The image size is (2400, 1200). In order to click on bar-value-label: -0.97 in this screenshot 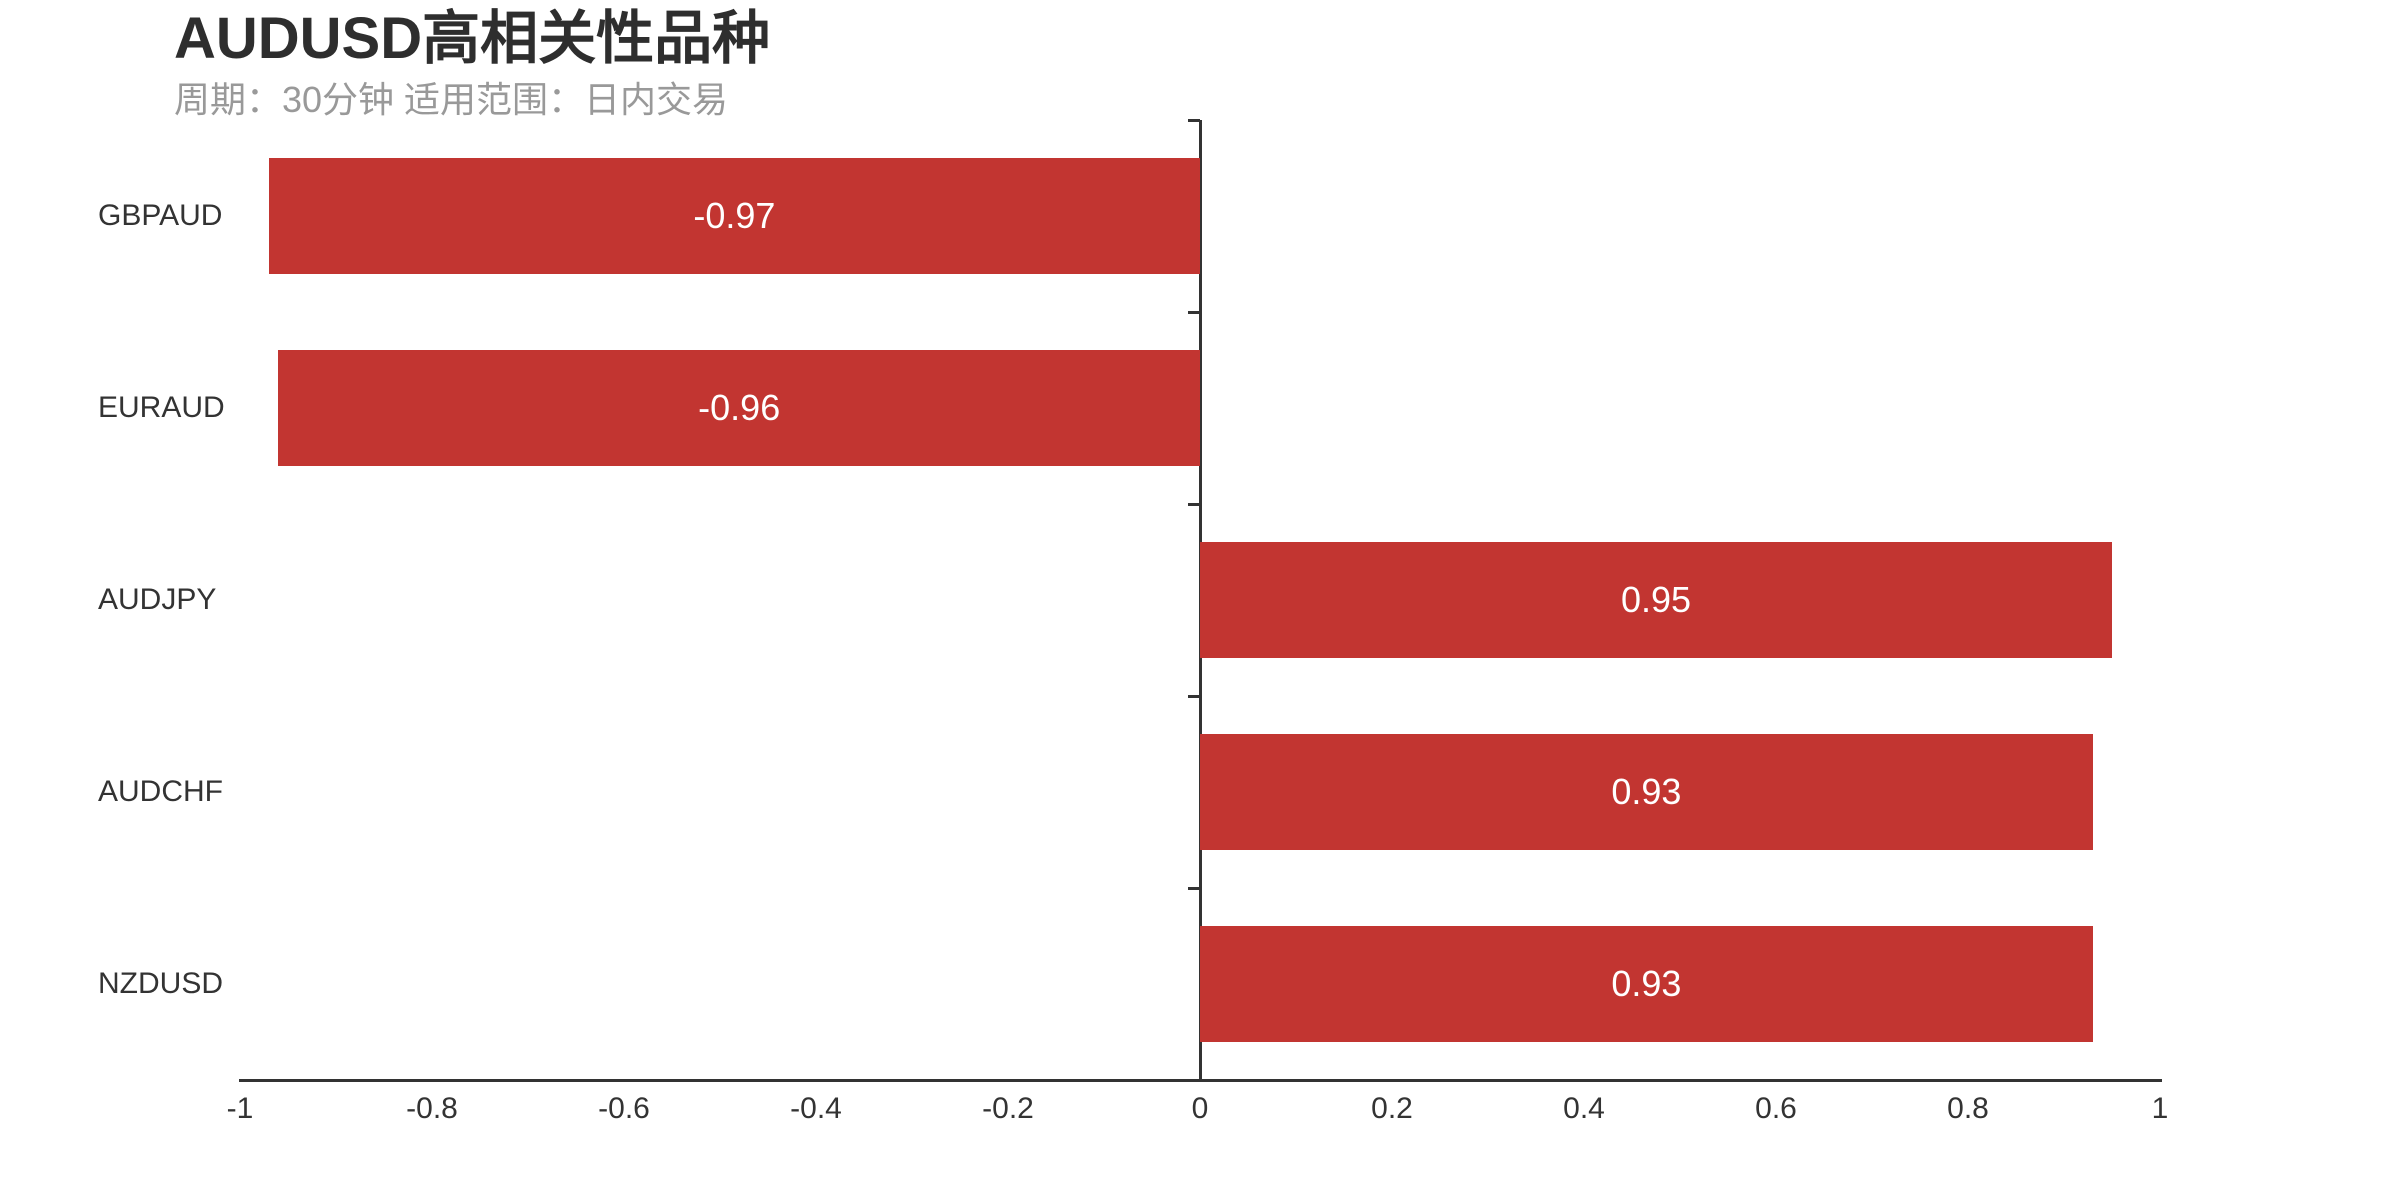, I will do `click(734, 215)`.